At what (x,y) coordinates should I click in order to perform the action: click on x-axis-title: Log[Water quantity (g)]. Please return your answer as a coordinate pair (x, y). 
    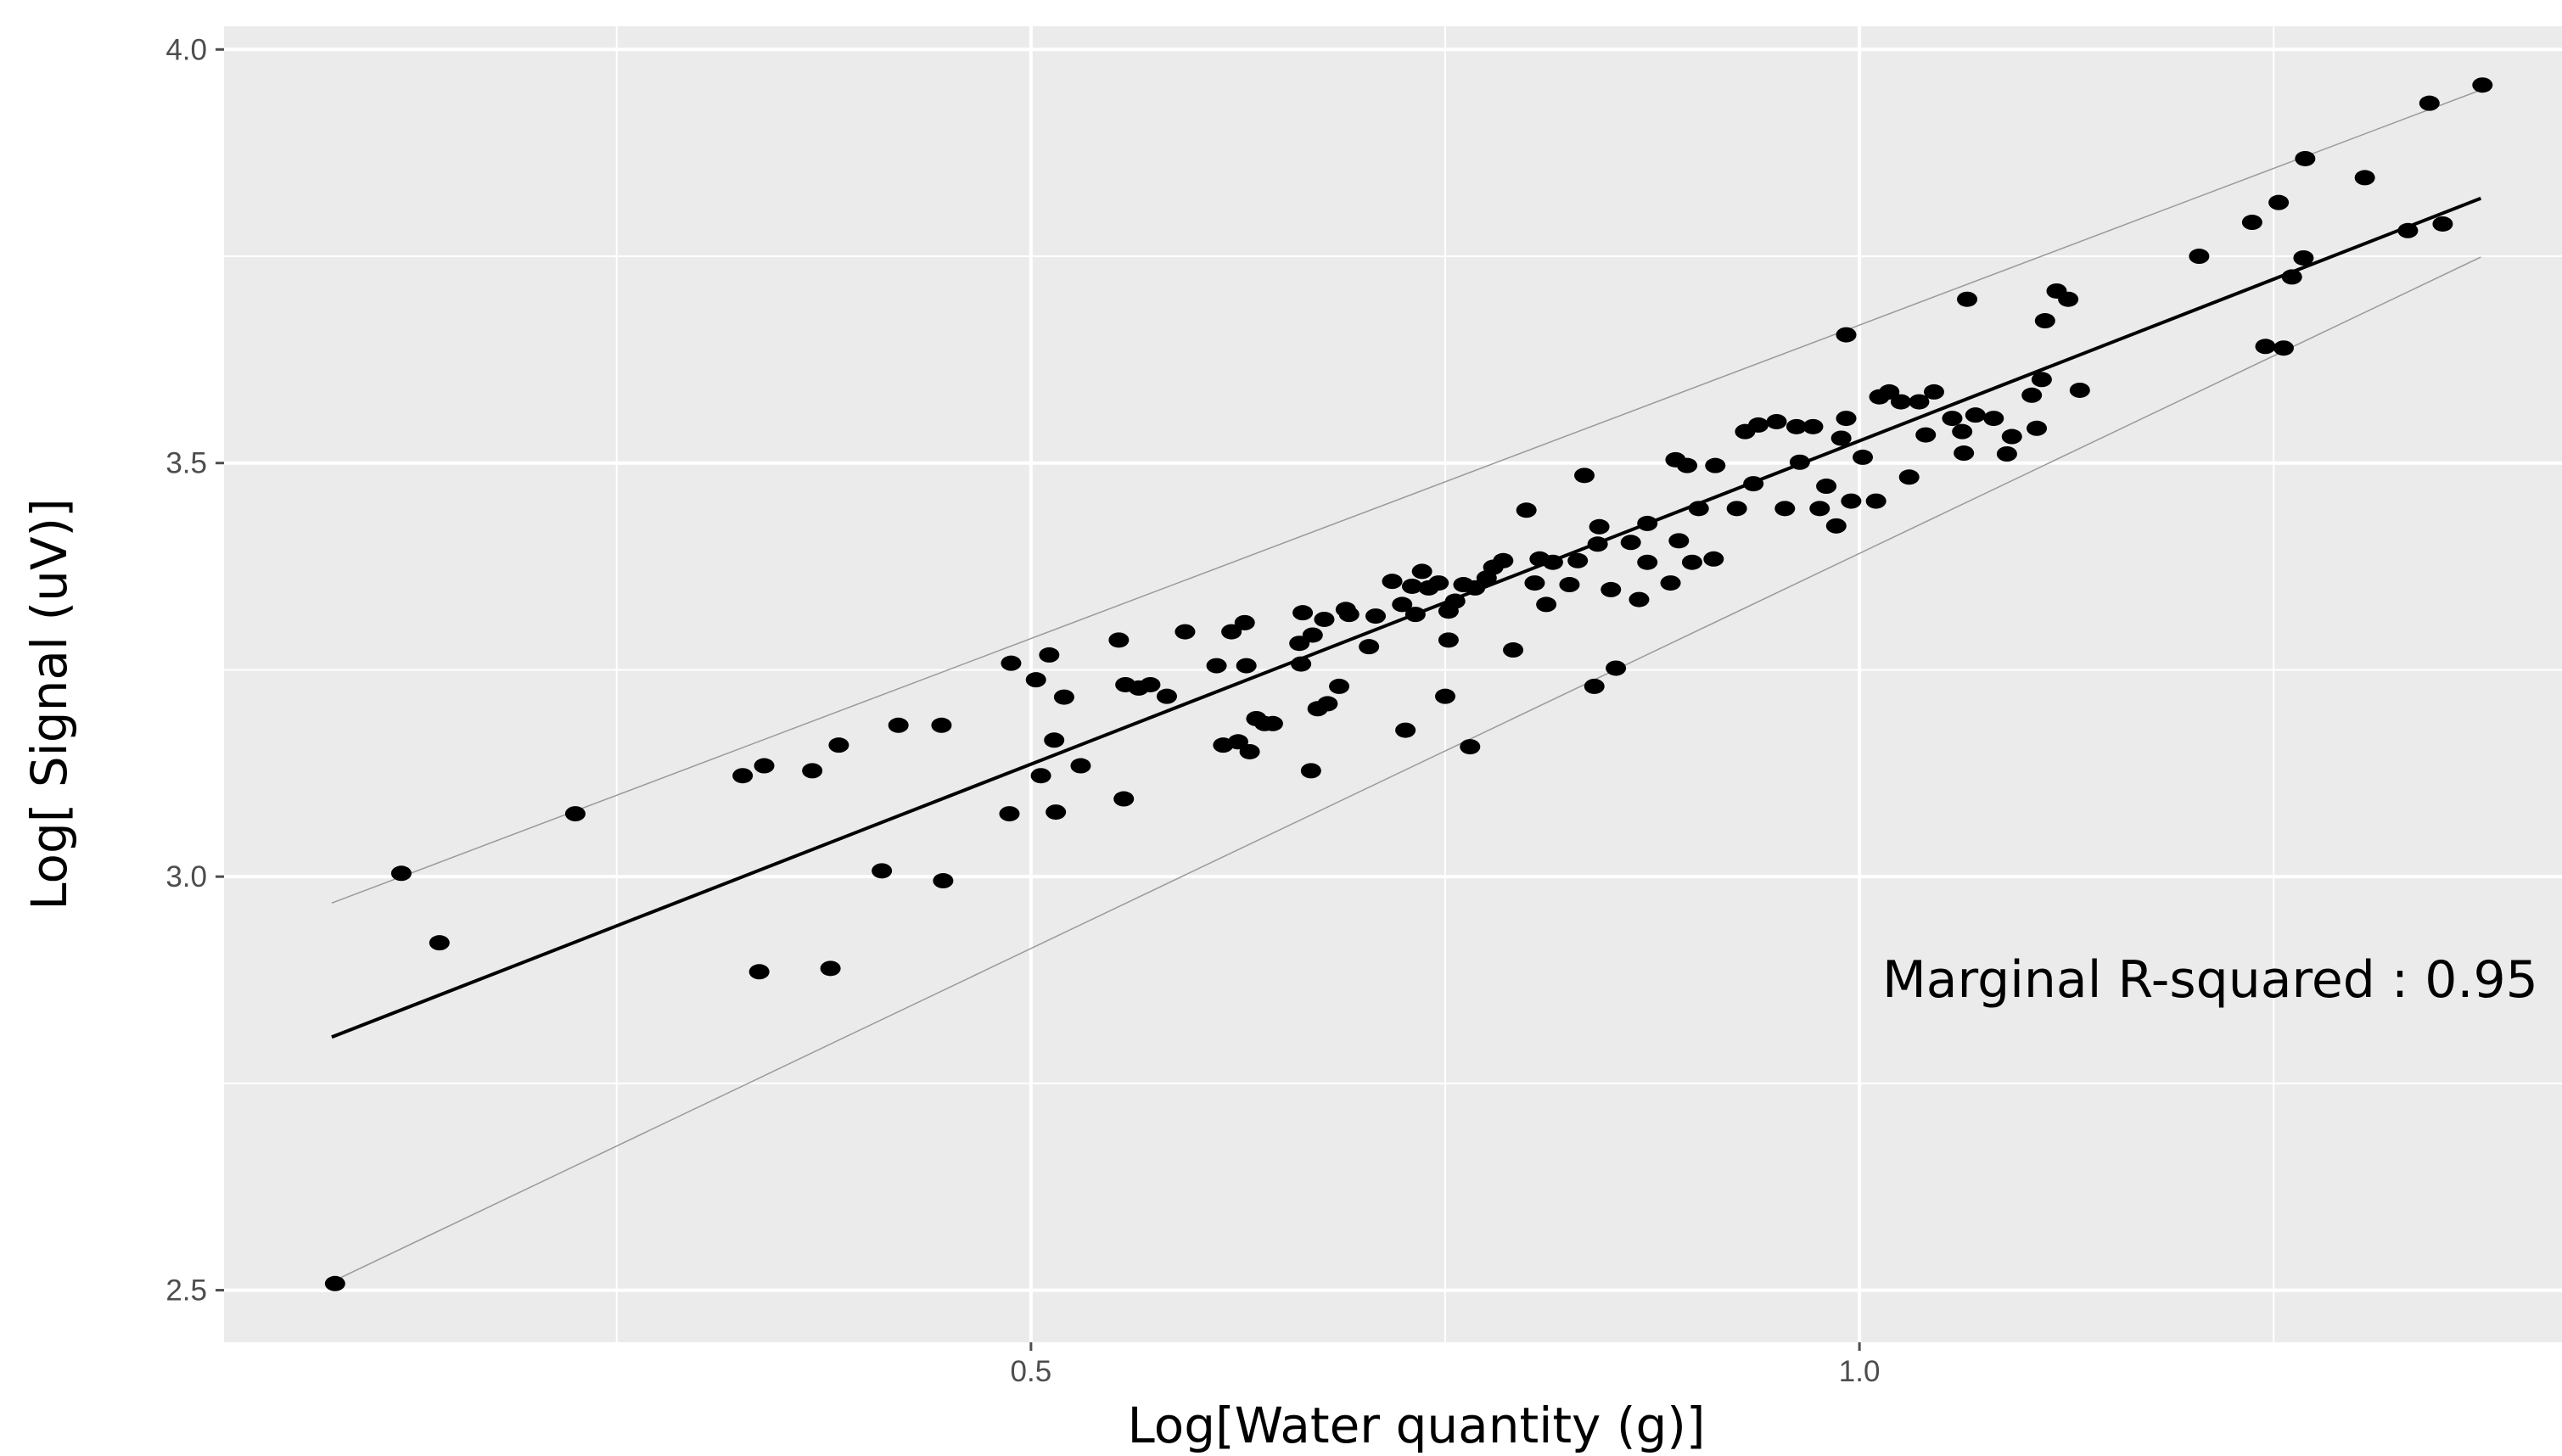
    Looking at the image, I should click on (1416, 1426).